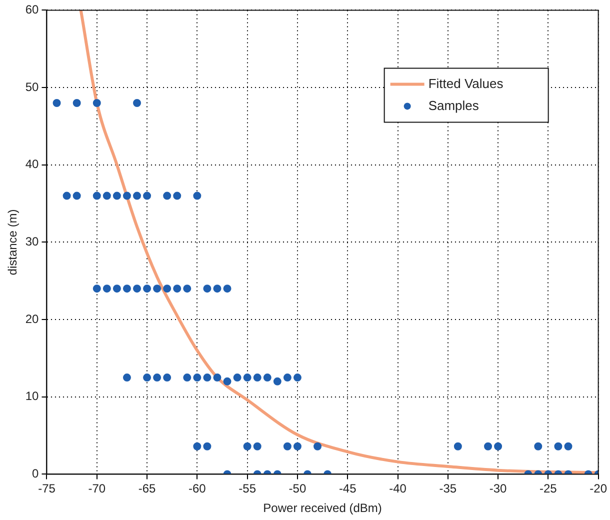 This screenshot has width=610, height=520. What do you see at coordinates (498, 489) in the screenshot?
I see `x-tick-label: -30` at bounding box center [498, 489].